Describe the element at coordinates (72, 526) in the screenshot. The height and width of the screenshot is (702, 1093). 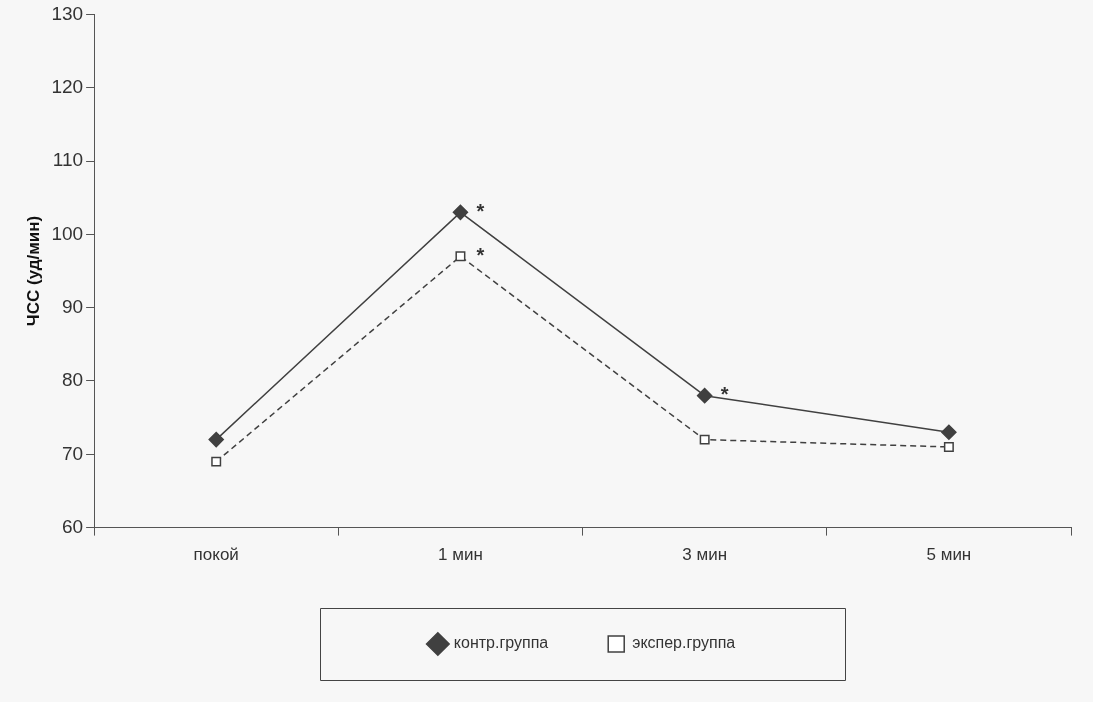
I see `y-tick-label: 60` at that location.